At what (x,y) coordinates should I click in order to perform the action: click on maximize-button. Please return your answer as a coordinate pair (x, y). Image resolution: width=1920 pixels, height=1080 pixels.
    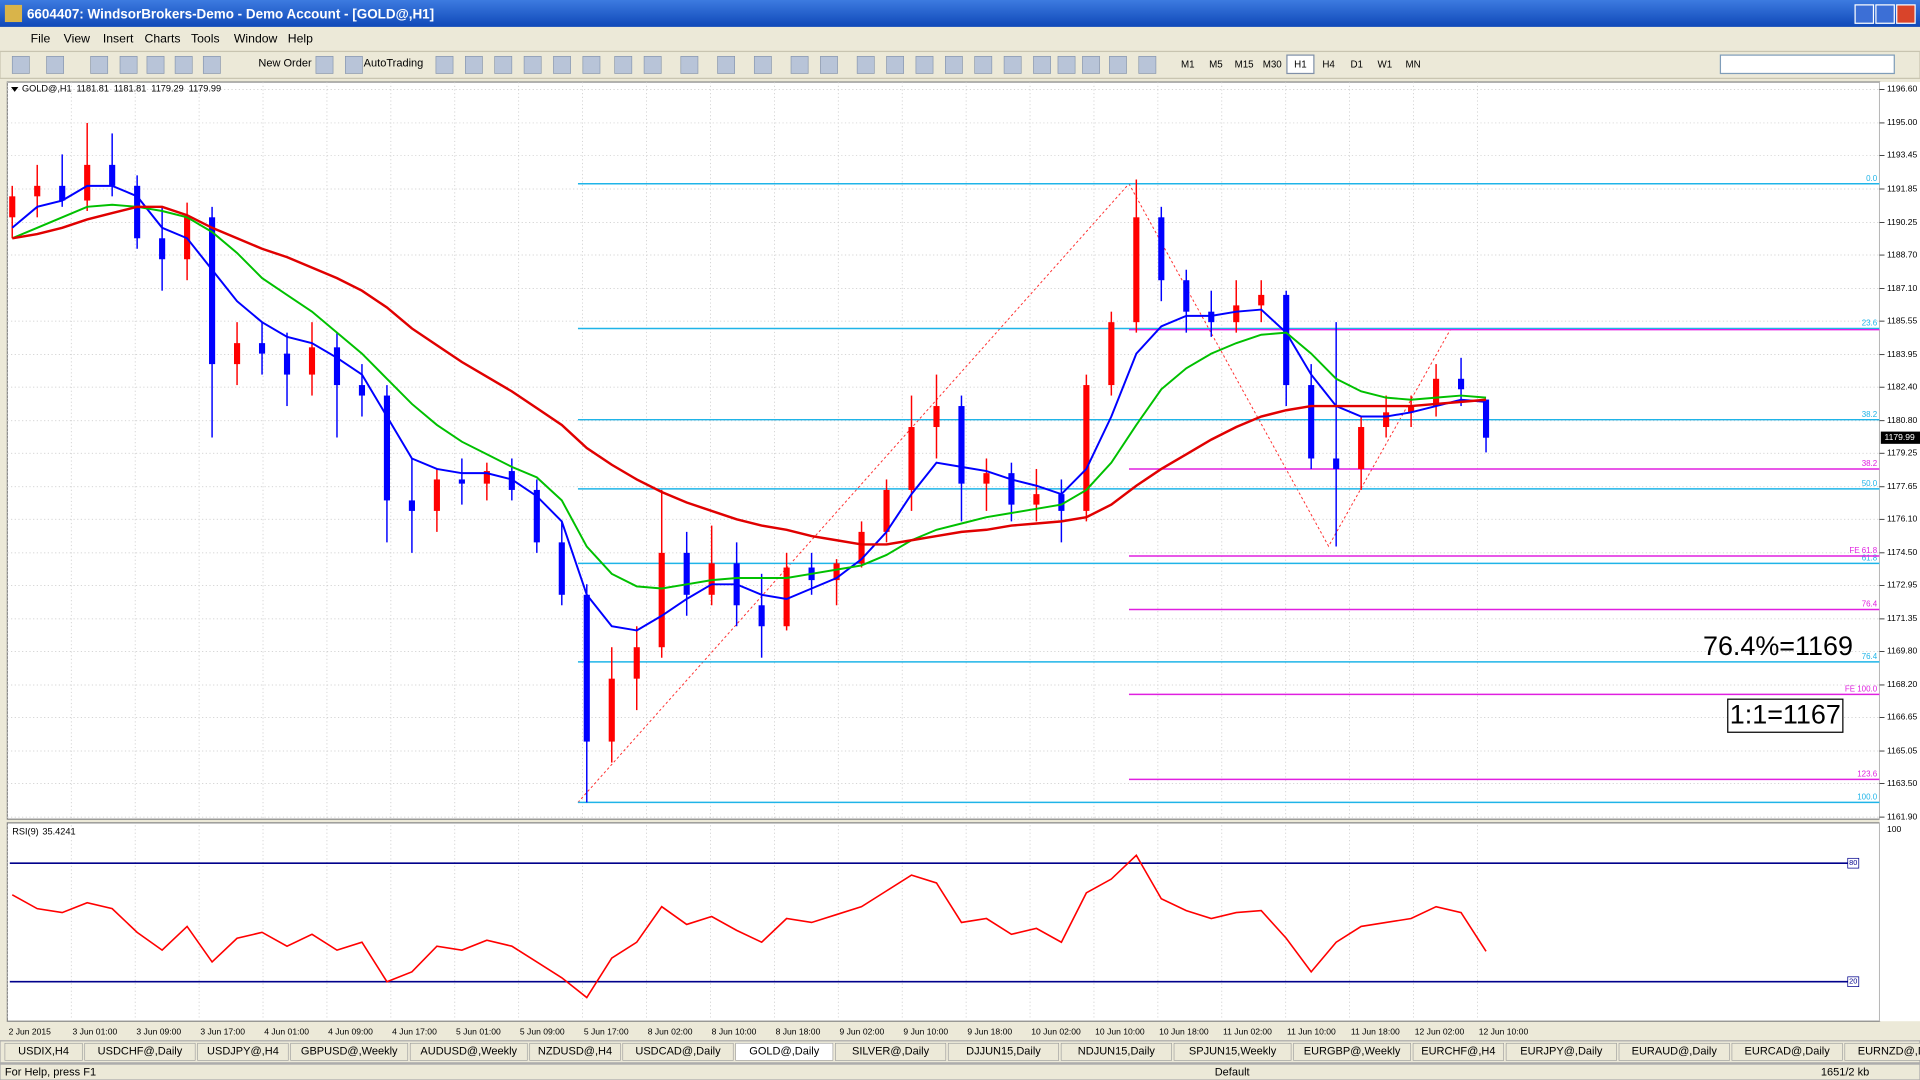
    Looking at the image, I should click on (1885, 14).